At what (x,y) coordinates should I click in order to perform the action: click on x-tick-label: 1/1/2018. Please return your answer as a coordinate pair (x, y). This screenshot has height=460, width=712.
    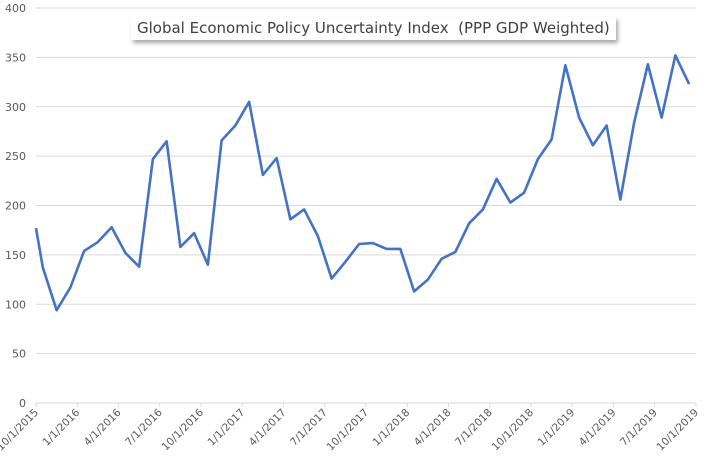
    Looking at the image, I should click on (392, 428).